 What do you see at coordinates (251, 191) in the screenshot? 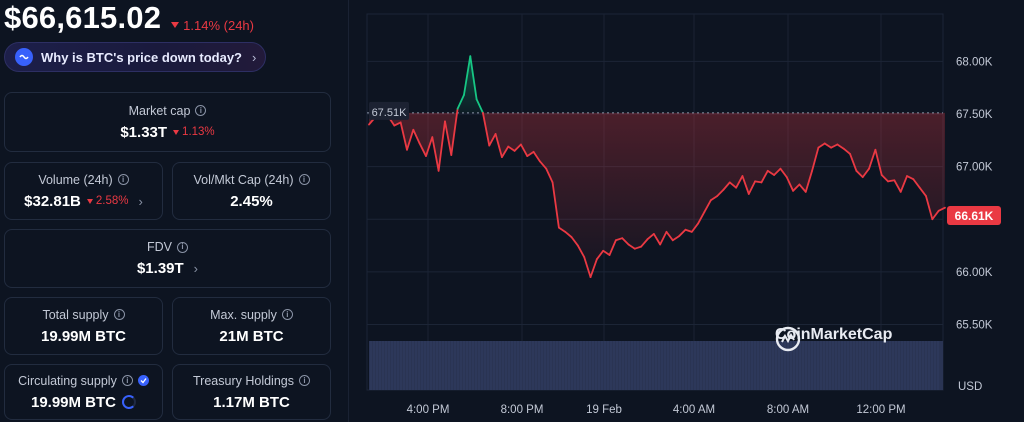
I see `vol-mkt-cap-card: Vol/Mkt Cap (24h) i 2.45%` at bounding box center [251, 191].